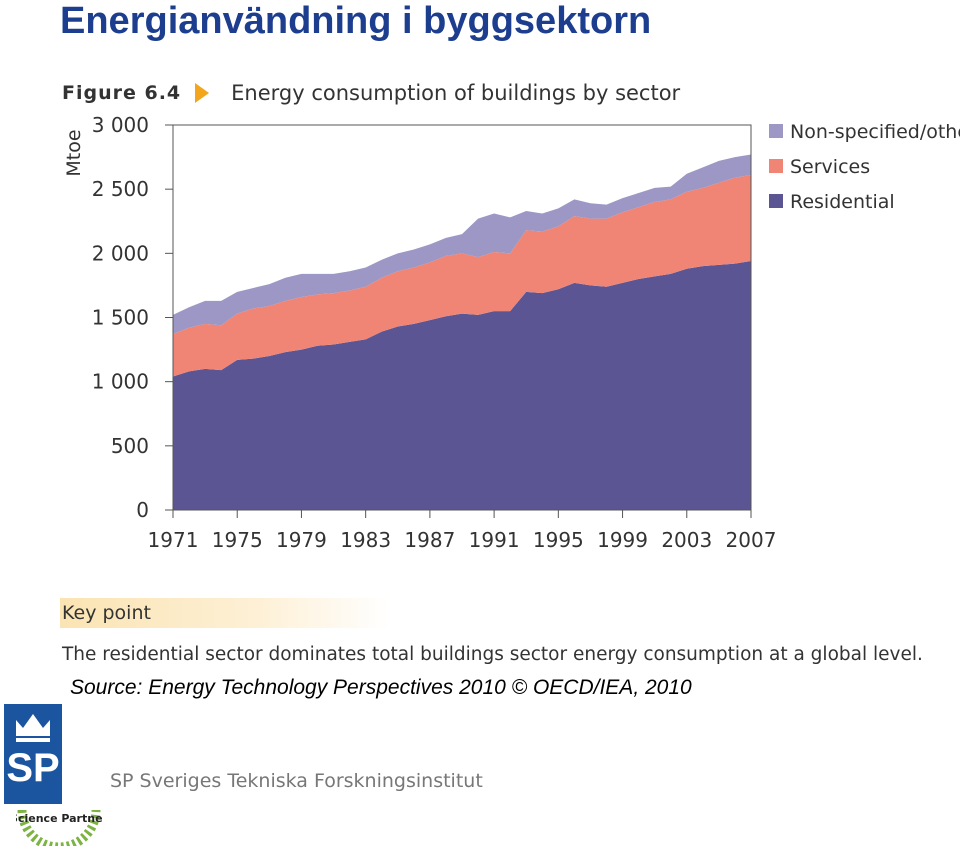 This screenshot has height=851, width=960. What do you see at coordinates (142, 510) in the screenshot?
I see `y-tick-label: 0` at bounding box center [142, 510].